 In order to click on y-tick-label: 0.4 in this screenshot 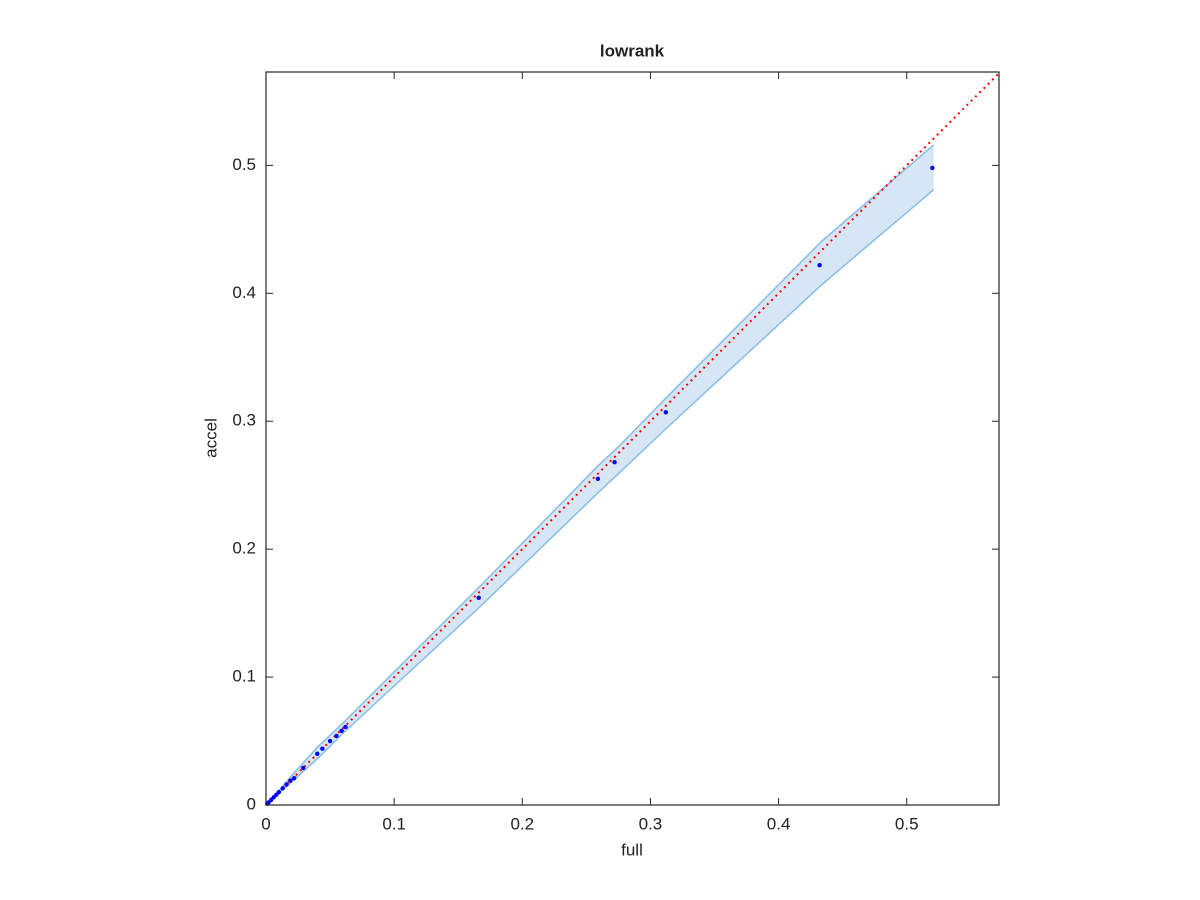, I will do `click(244, 292)`.